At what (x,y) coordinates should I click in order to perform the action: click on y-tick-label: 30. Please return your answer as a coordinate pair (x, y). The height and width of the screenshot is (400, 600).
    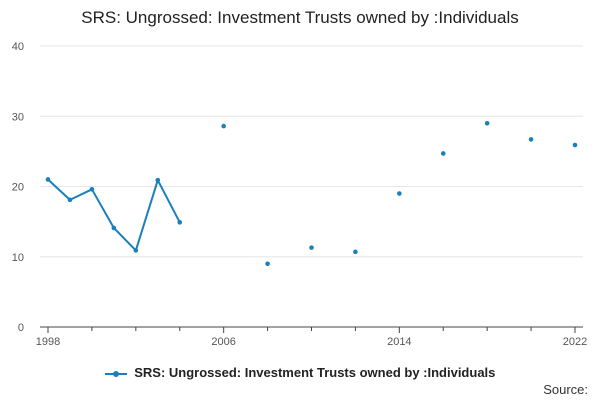
    Looking at the image, I should click on (18, 117).